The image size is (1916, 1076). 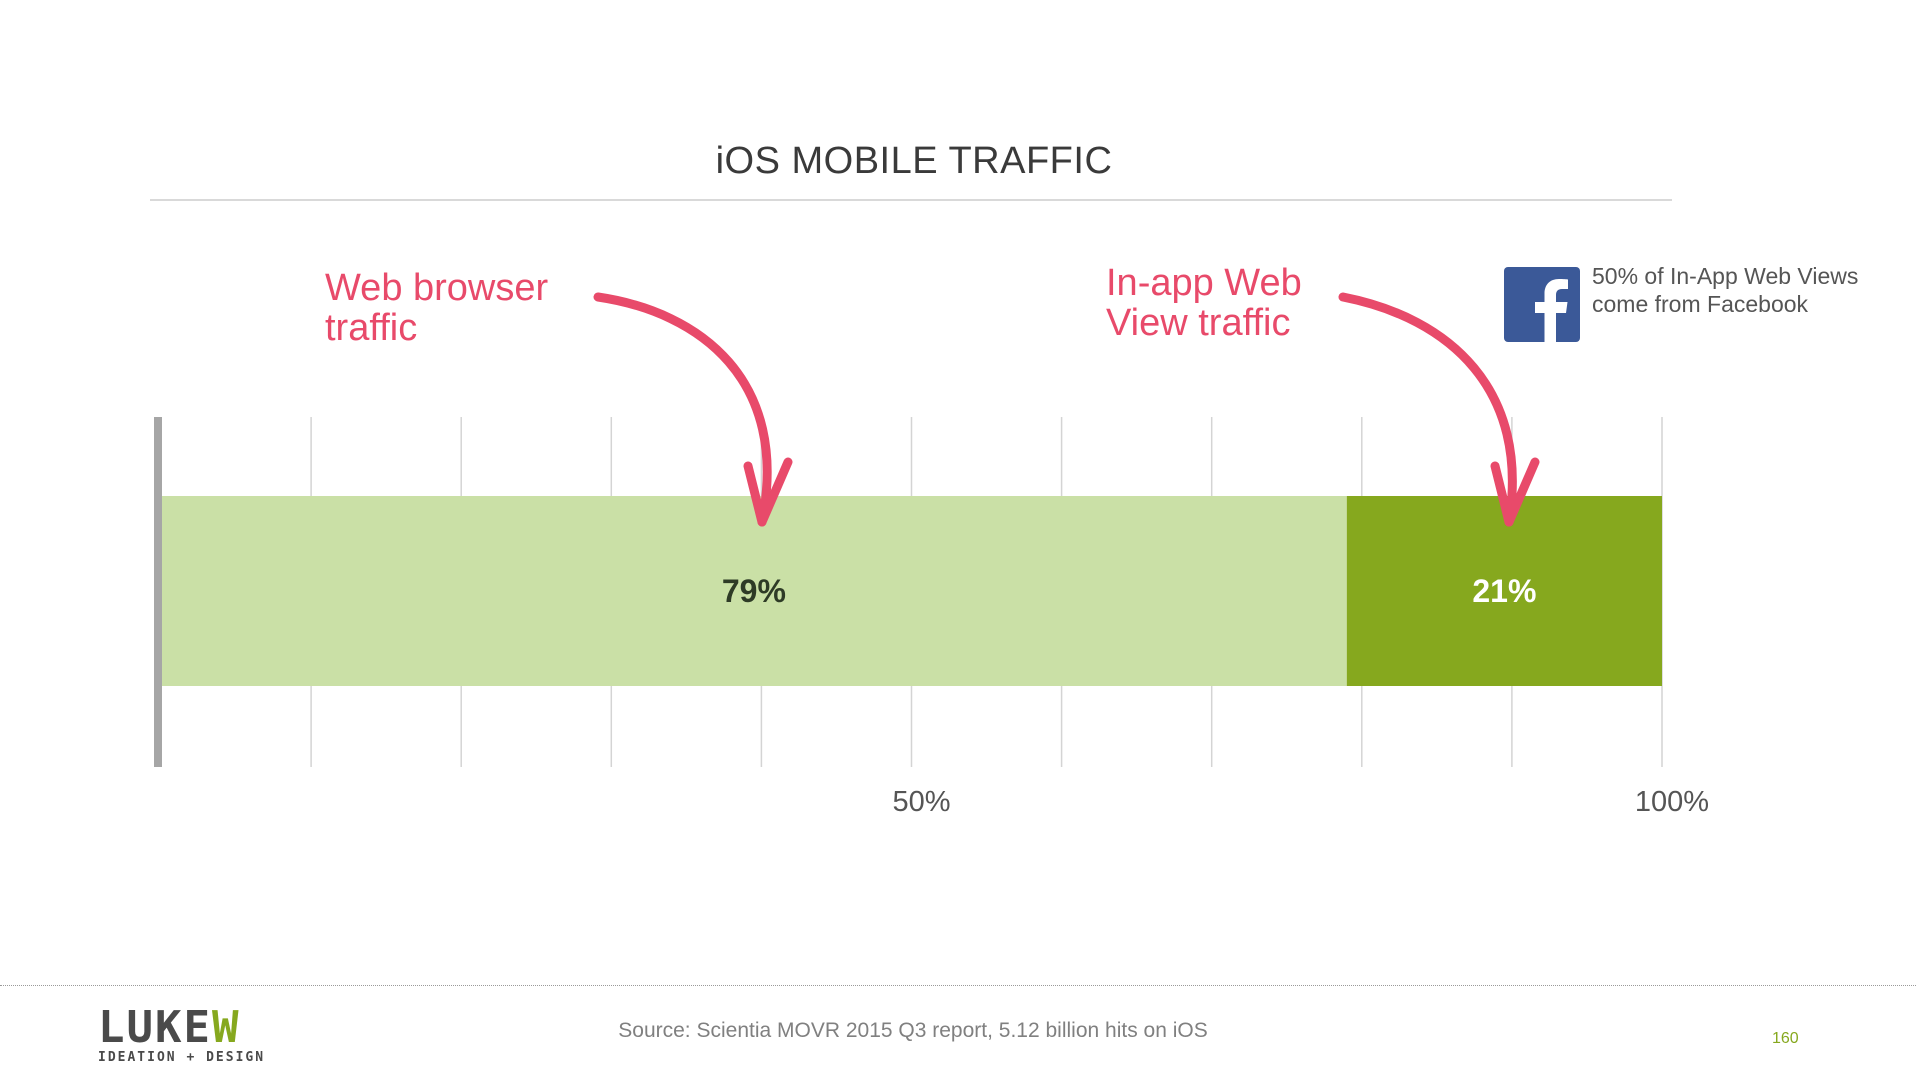 What do you see at coordinates (914, 161) in the screenshot?
I see `chart-title: iOS MOBILE TRAFFIC` at bounding box center [914, 161].